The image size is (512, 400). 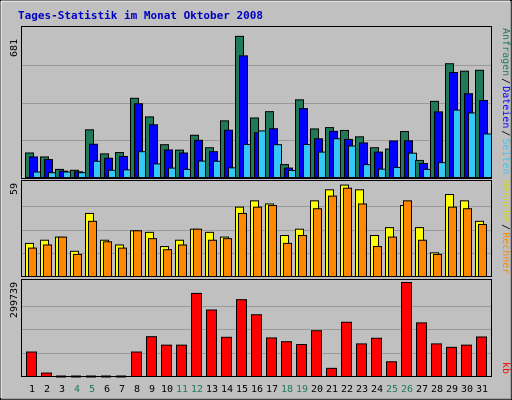 I want to click on day-label: 3, so click(x=62, y=389).